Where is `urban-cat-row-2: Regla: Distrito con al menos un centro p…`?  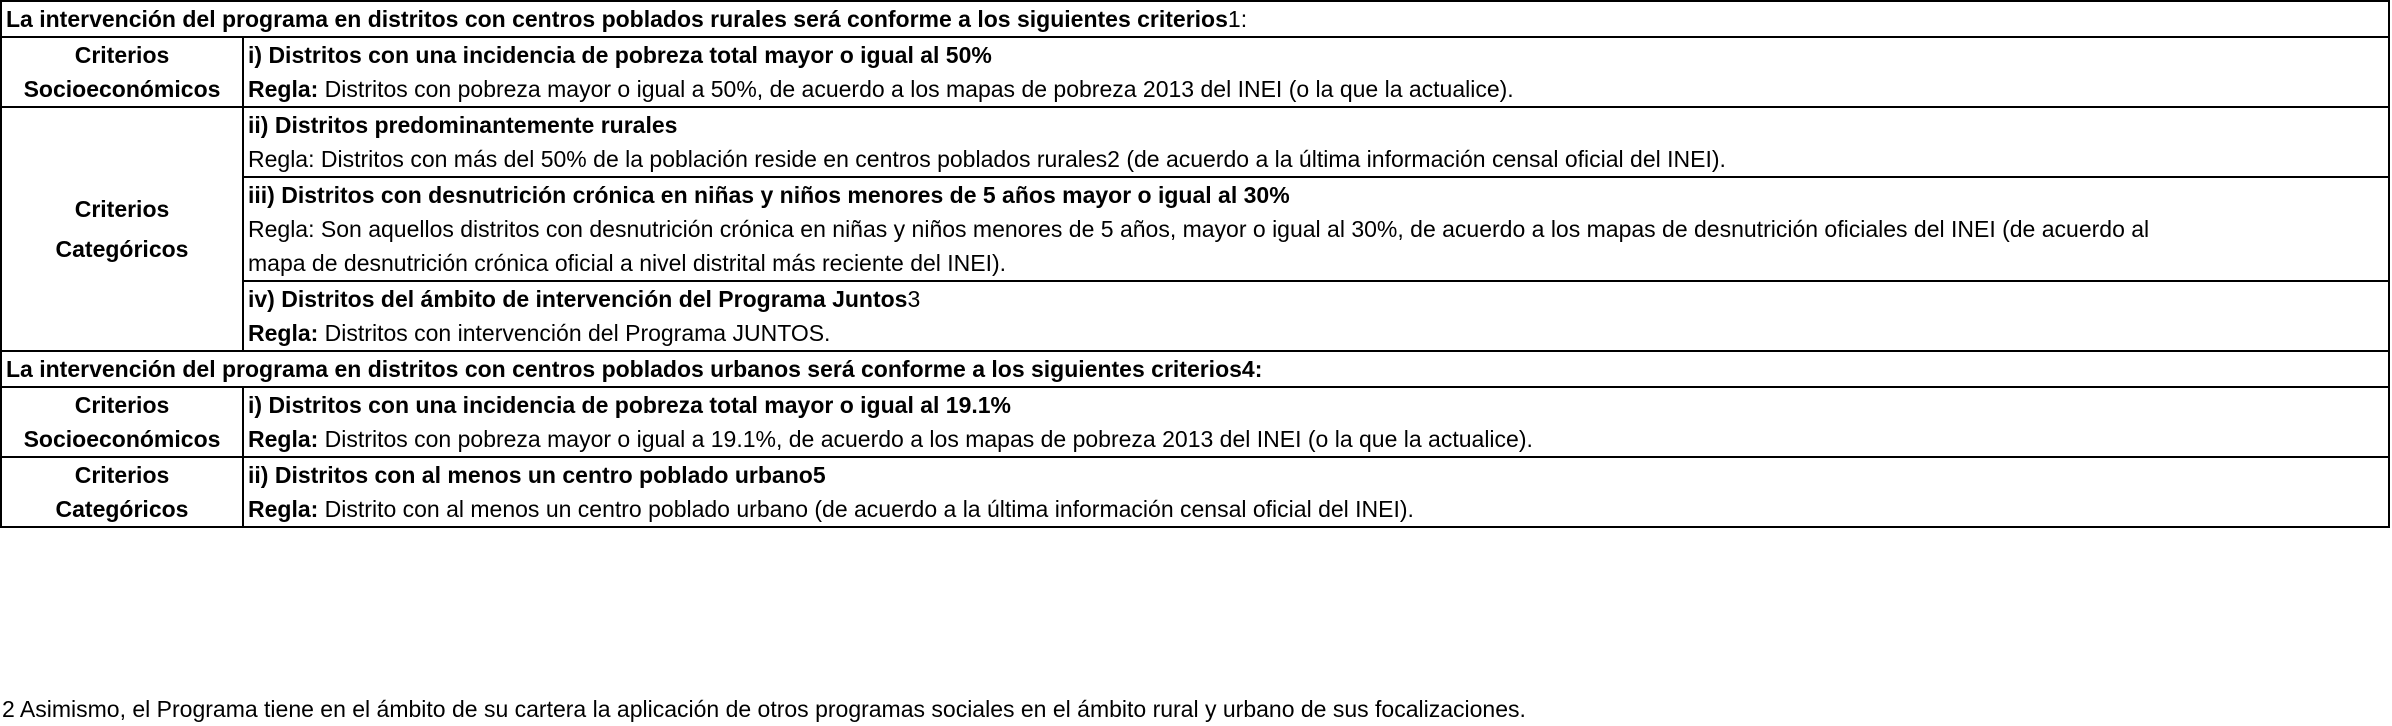 urban-cat-row-2: Regla: Distrito con al menos un centro p… is located at coordinates (1195, 510).